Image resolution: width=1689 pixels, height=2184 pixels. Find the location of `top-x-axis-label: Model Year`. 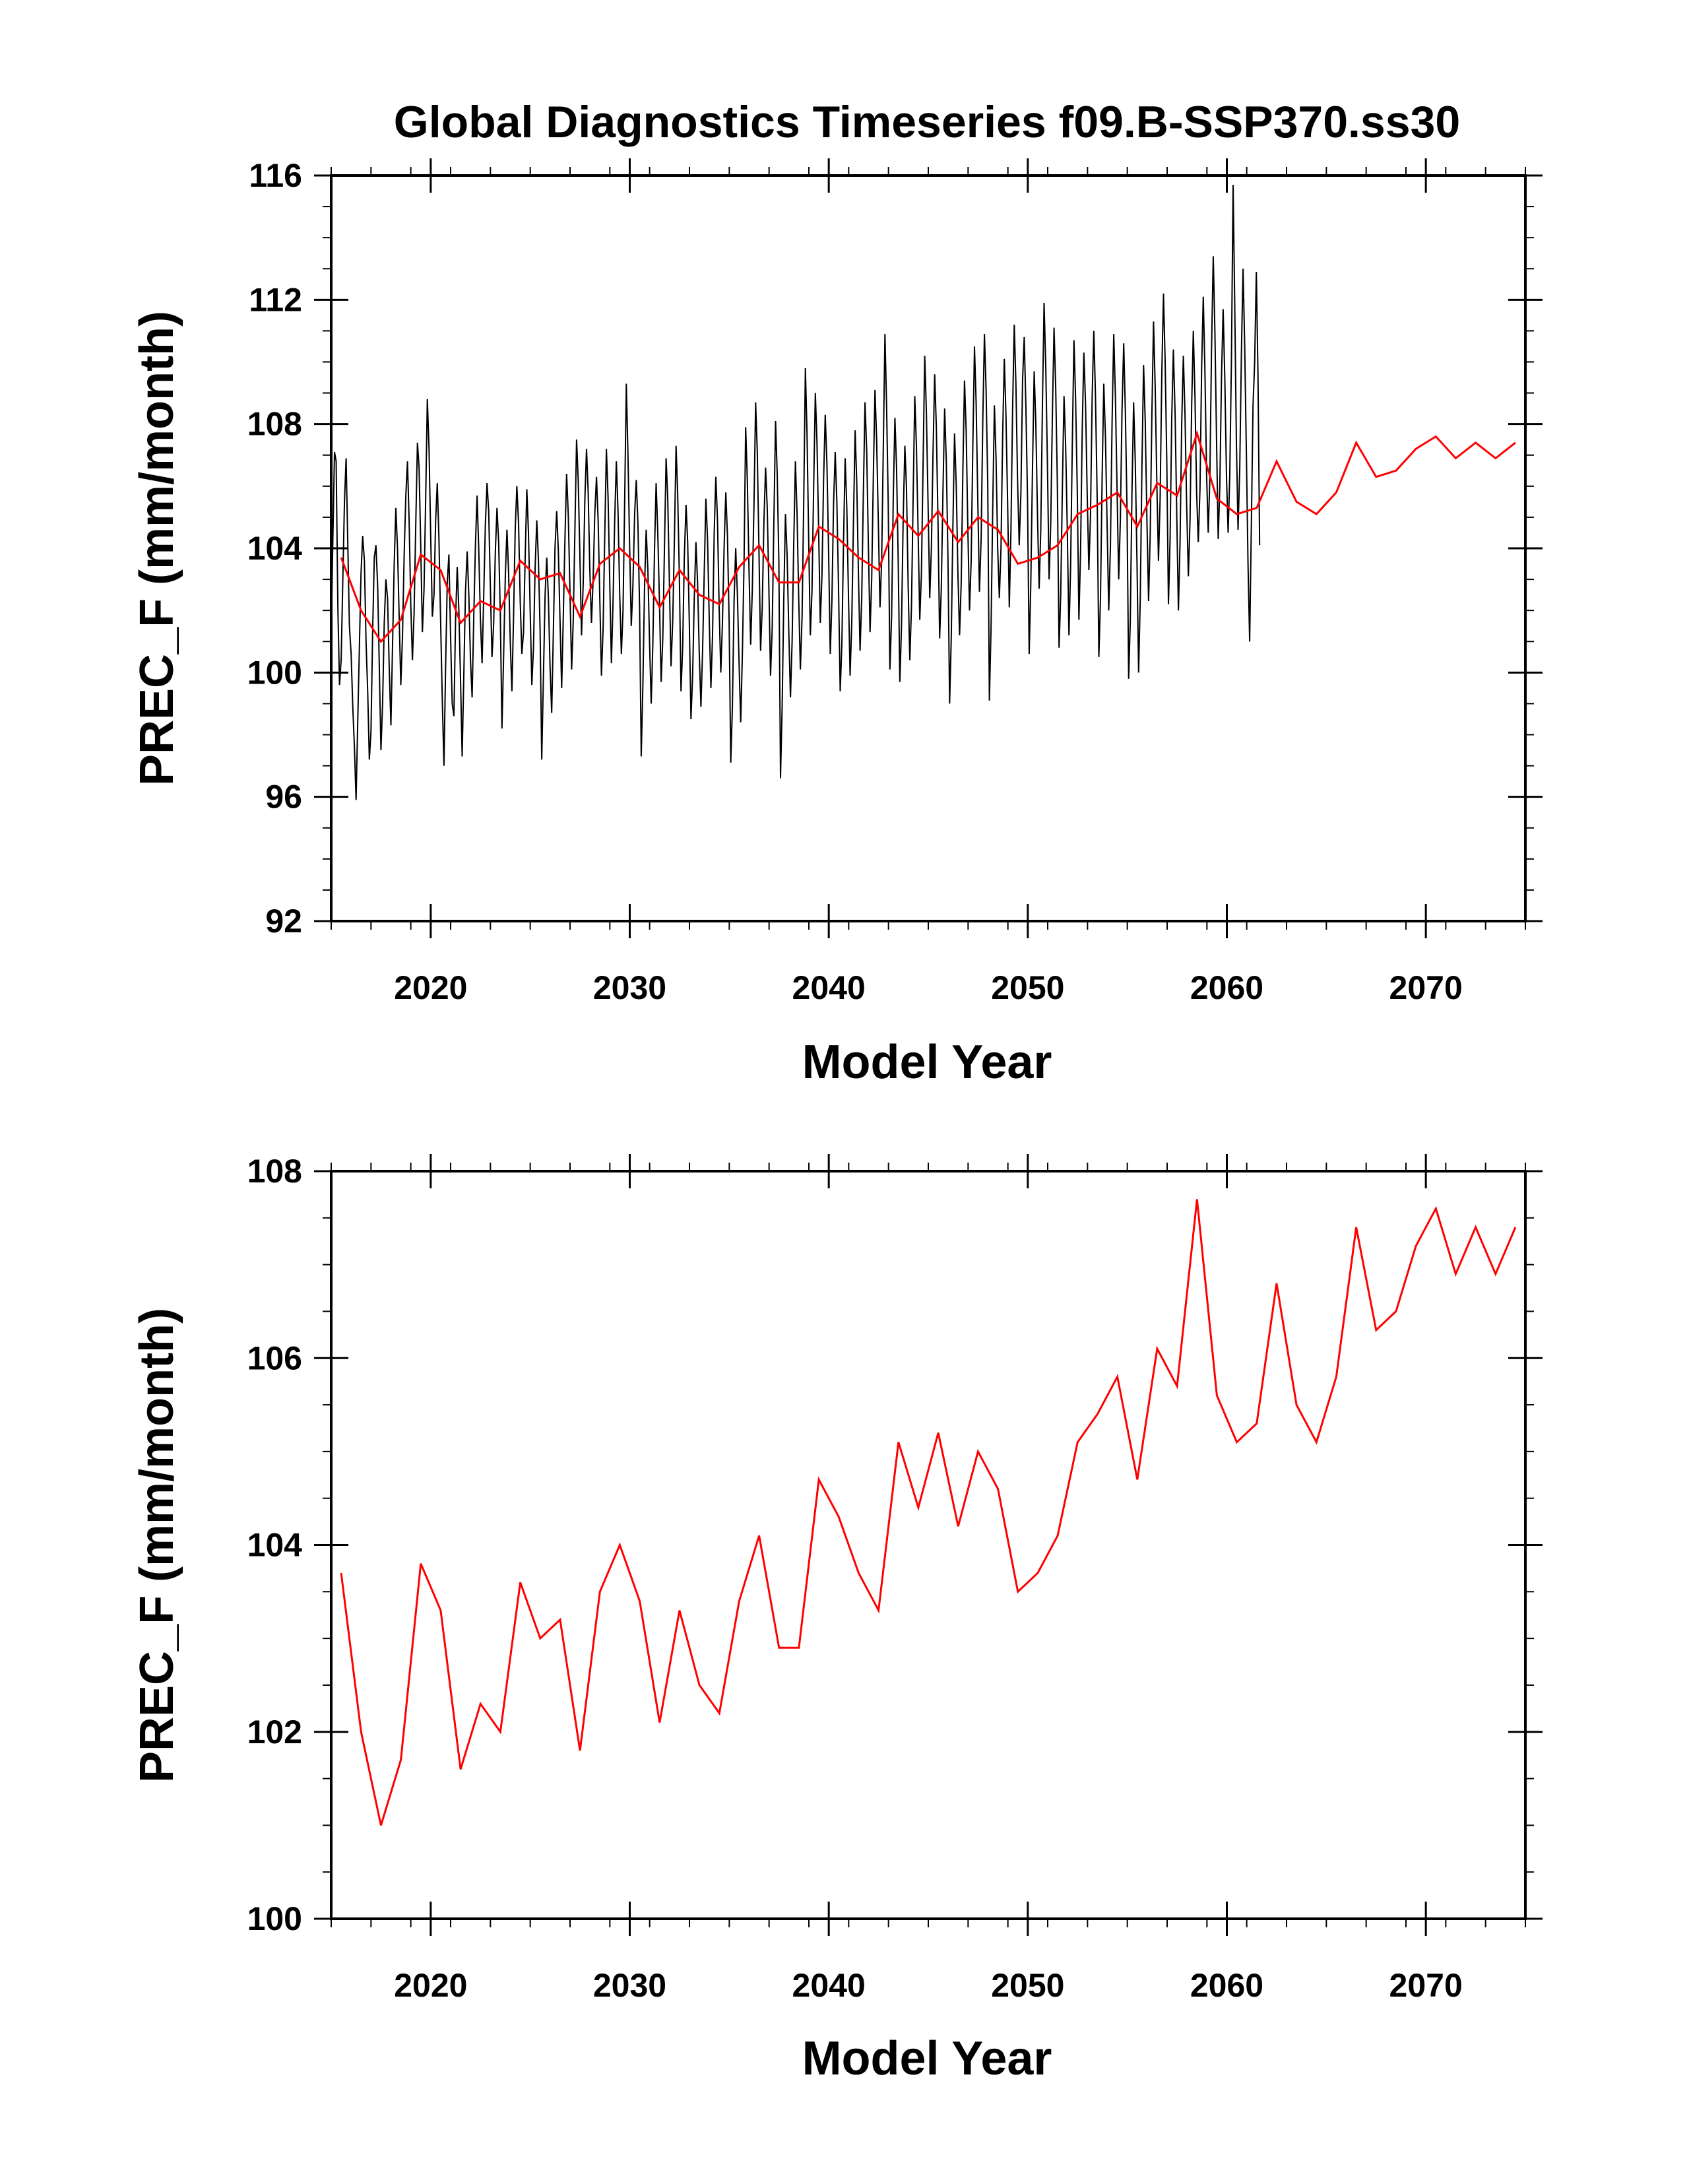

top-x-axis-label: Model Year is located at coordinates (927, 1062).